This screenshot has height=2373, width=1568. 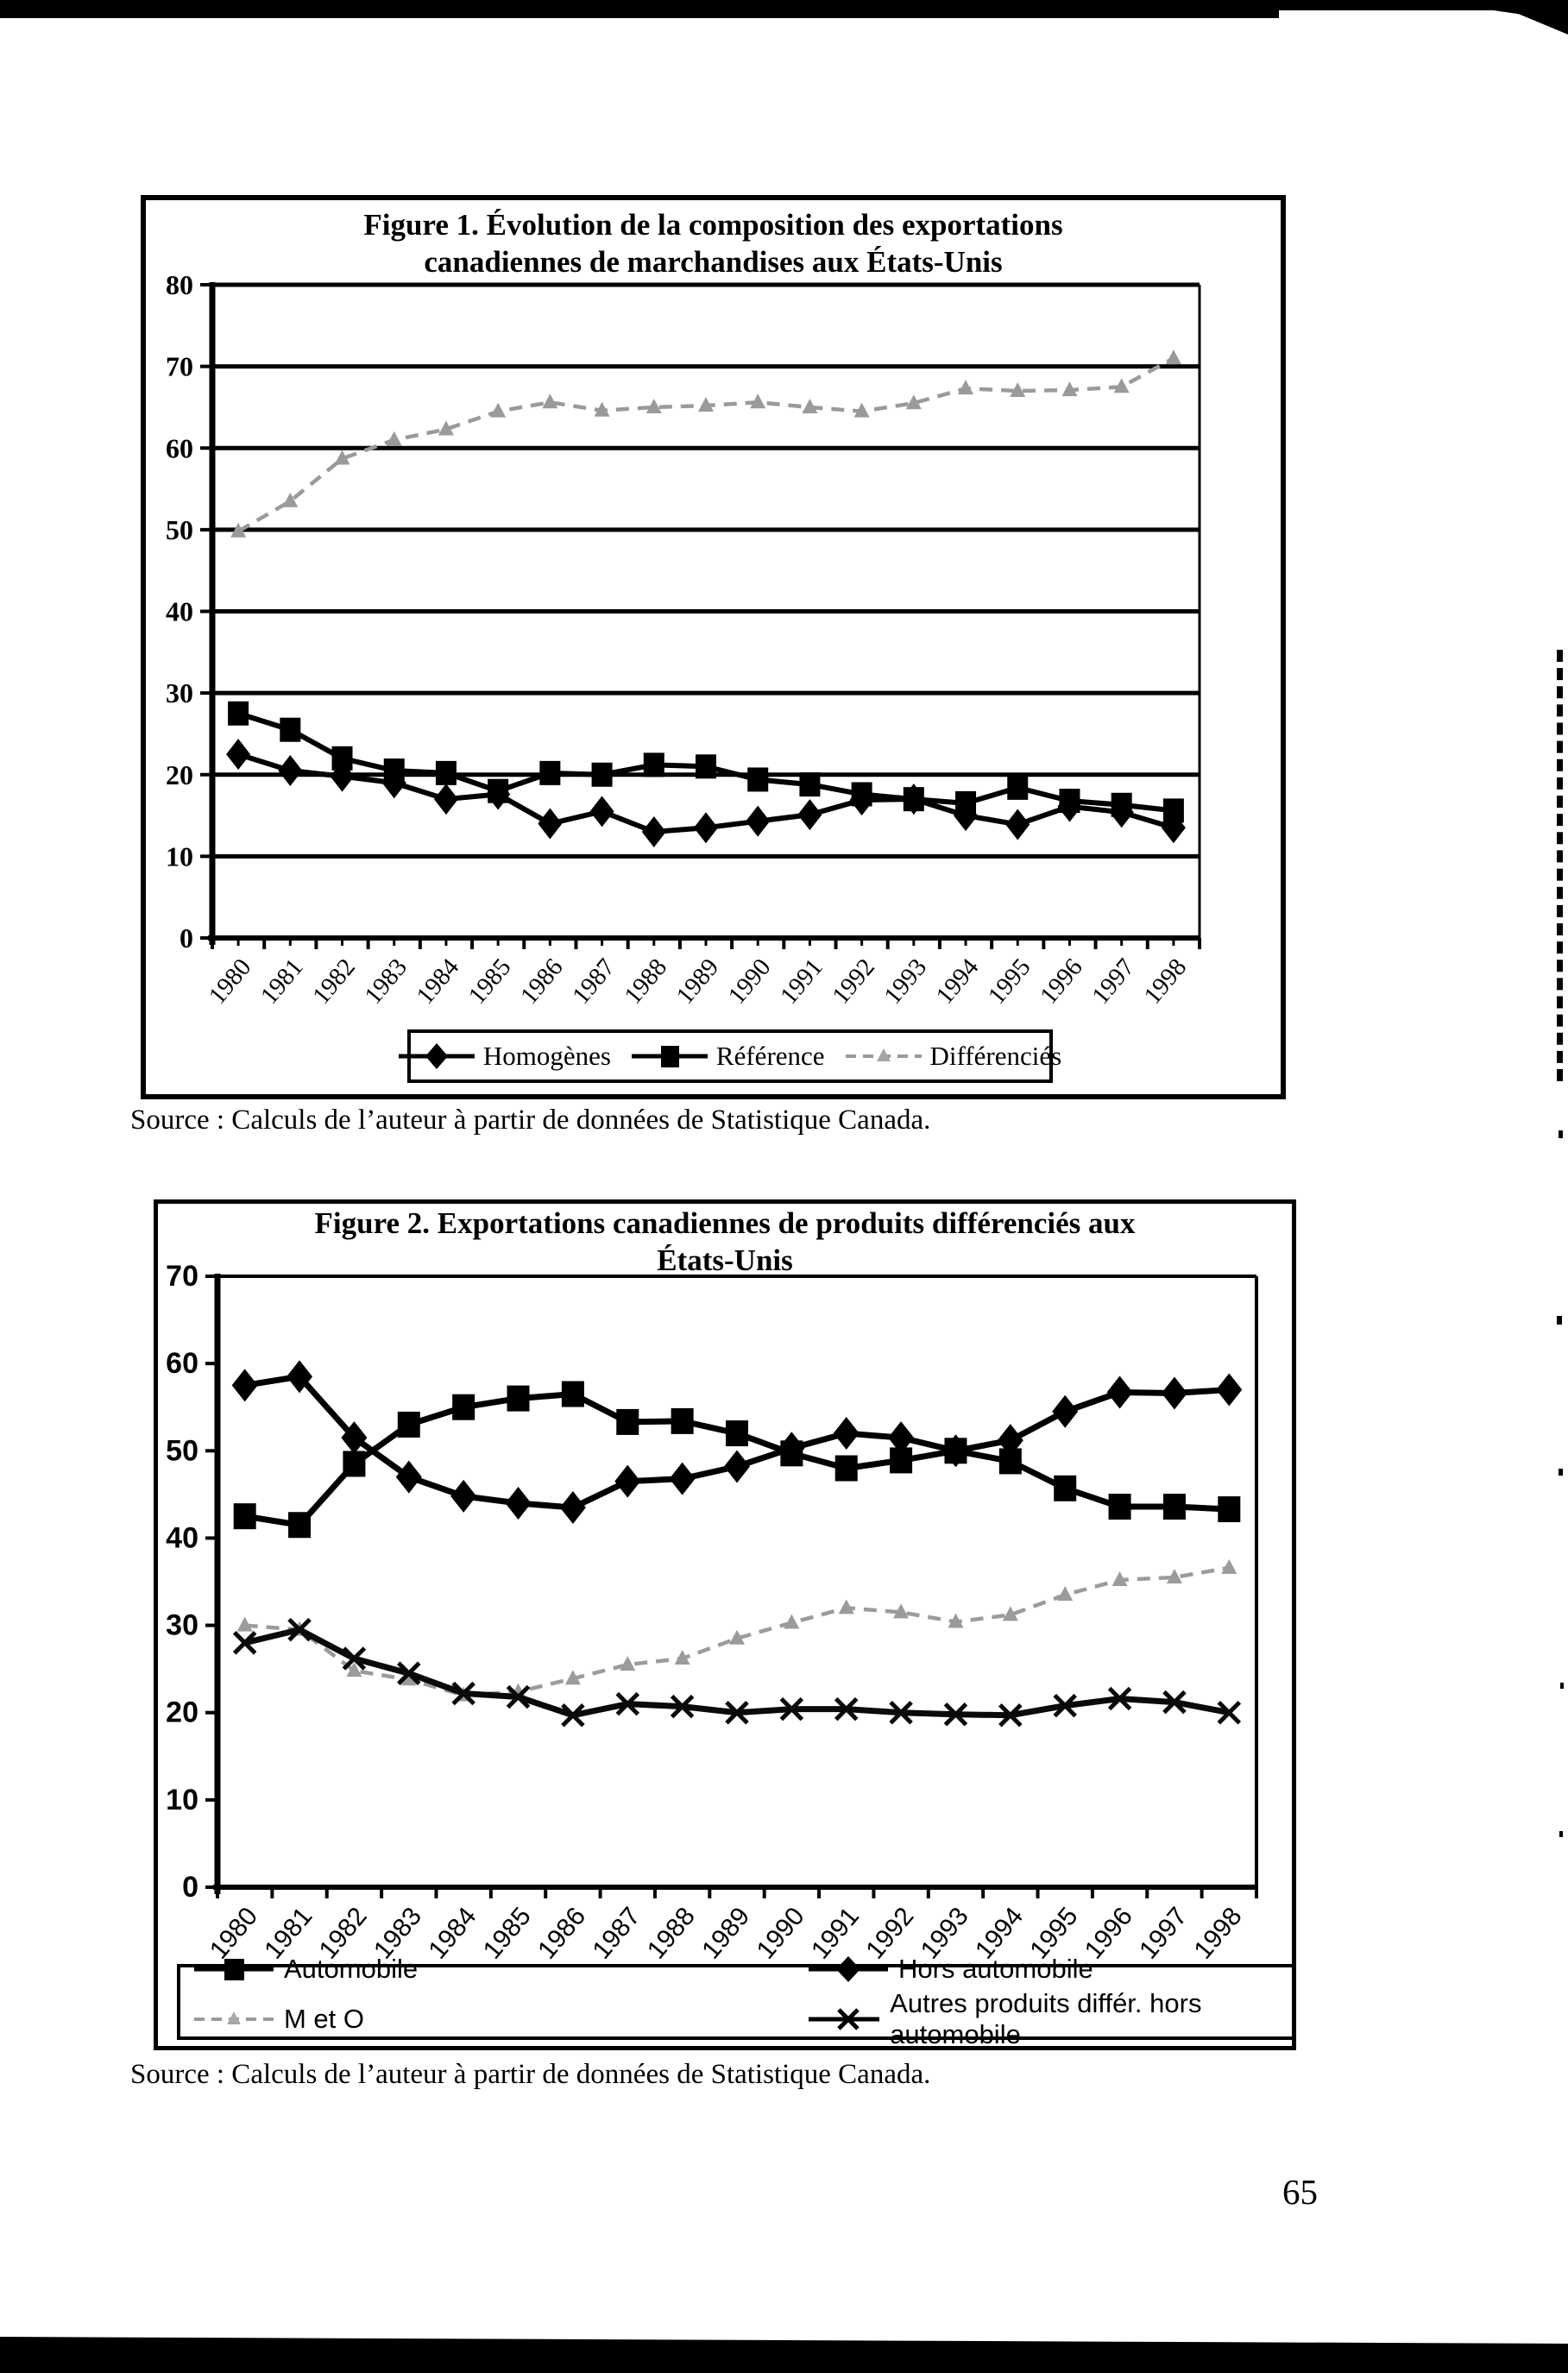 I want to click on legend-label: M et O, so click(x=325, y=2019).